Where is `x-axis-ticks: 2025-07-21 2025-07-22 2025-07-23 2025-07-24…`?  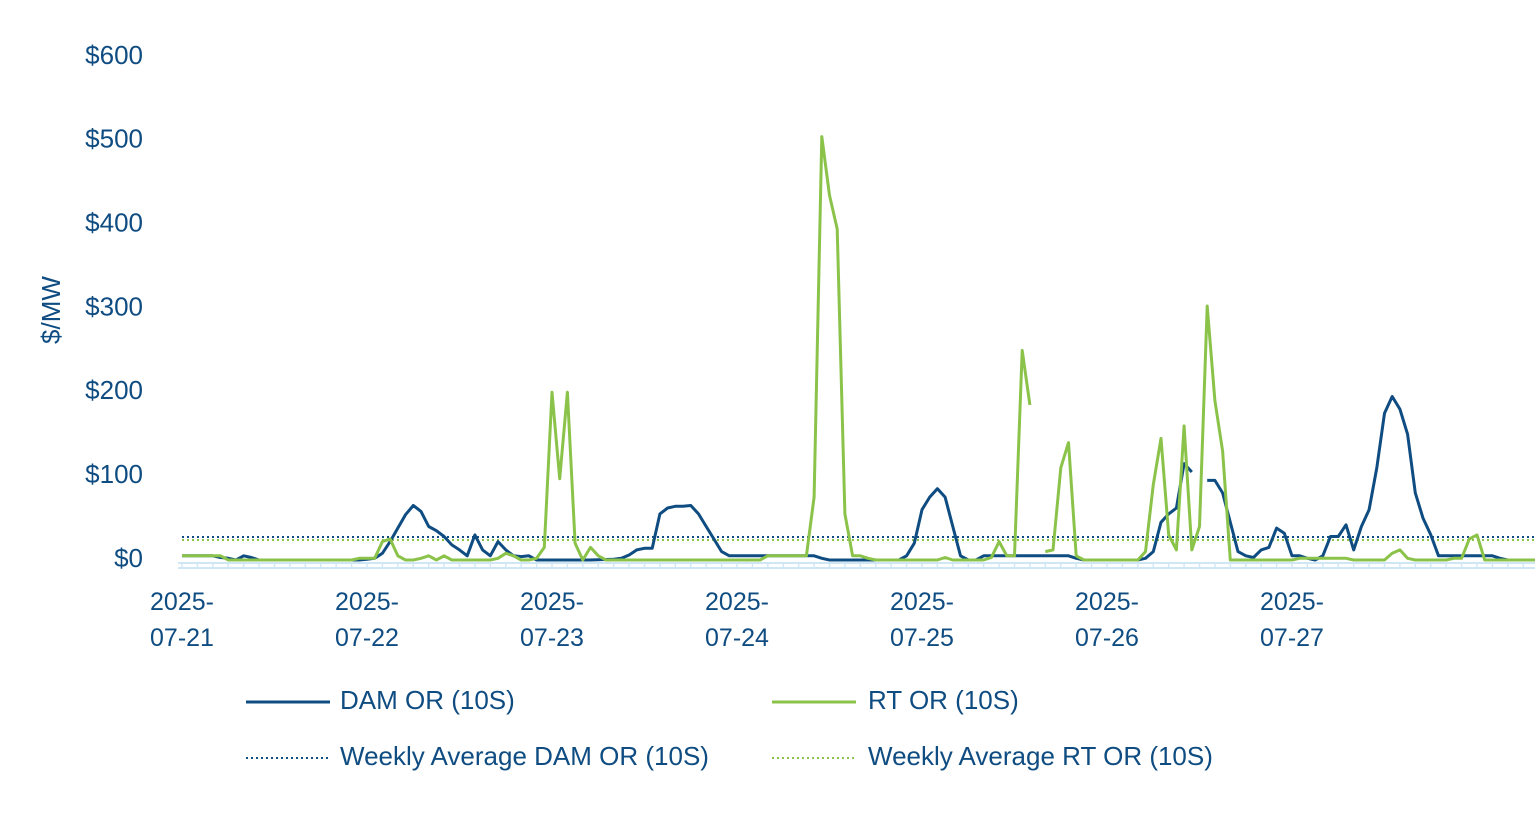
x-axis-ticks: 2025-07-21 2025-07-22 2025-07-23 2025-07-24… is located at coordinates (737, 620).